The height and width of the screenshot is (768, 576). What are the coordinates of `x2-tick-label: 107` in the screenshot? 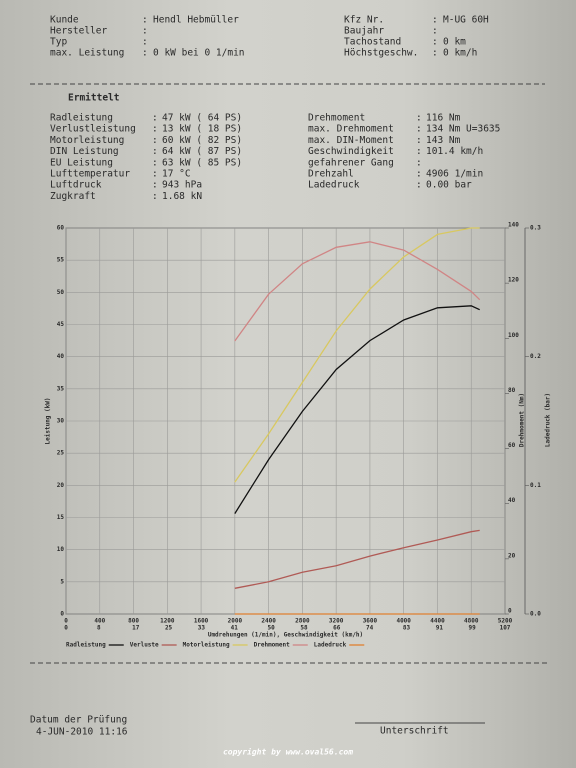 It's located at (505, 628).